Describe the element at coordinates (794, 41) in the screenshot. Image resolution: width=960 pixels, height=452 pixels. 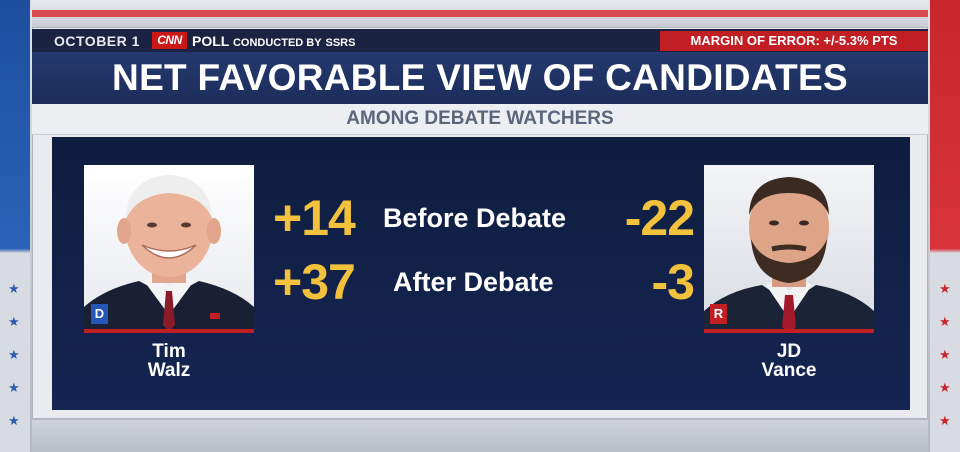
I see `margin-of-error-badge: MARGIN OF ERROR: +/-5.3% PTS` at that location.